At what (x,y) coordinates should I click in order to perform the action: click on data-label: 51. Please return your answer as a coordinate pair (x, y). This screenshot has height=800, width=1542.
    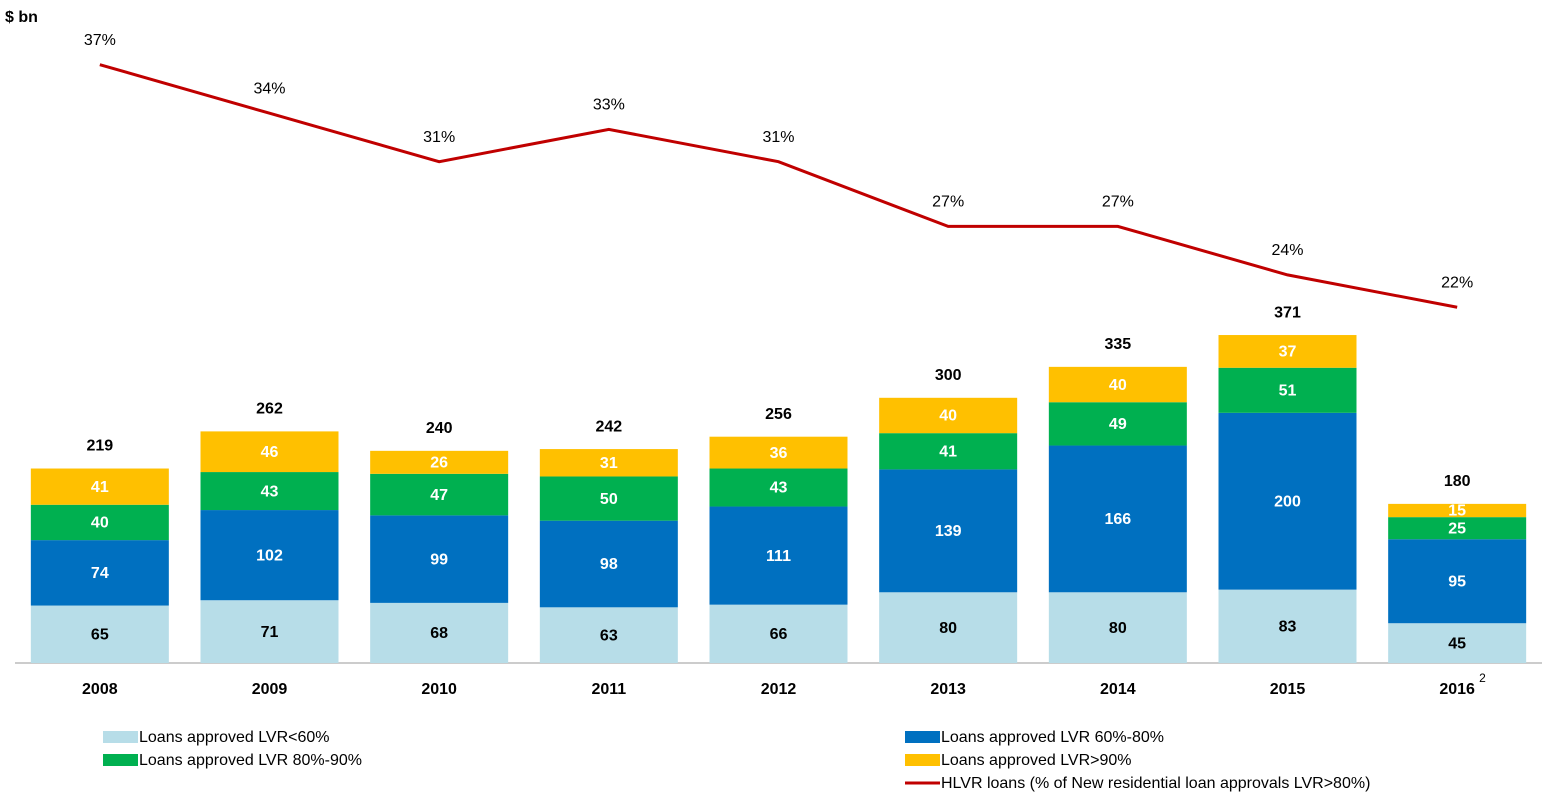
    Looking at the image, I should click on (1288, 391).